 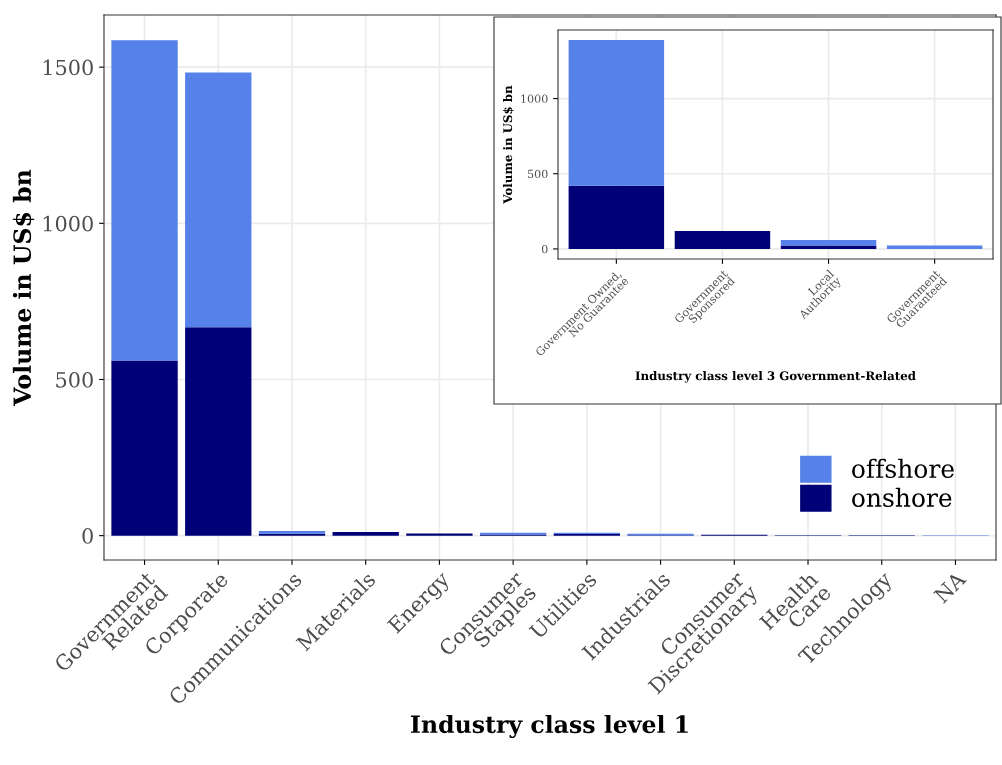 What do you see at coordinates (903, 468) in the screenshot?
I see `legend-label: offshore` at bounding box center [903, 468].